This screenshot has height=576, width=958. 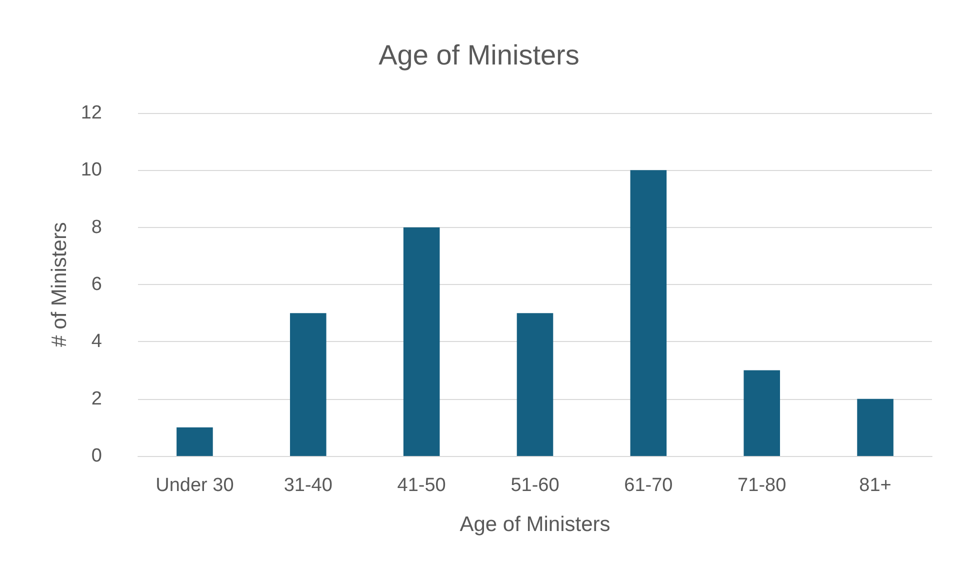 What do you see at coordinates (875, 485) in the screenshot?
I see `x-tick-label: 81+` at bounding box center [875, 485].